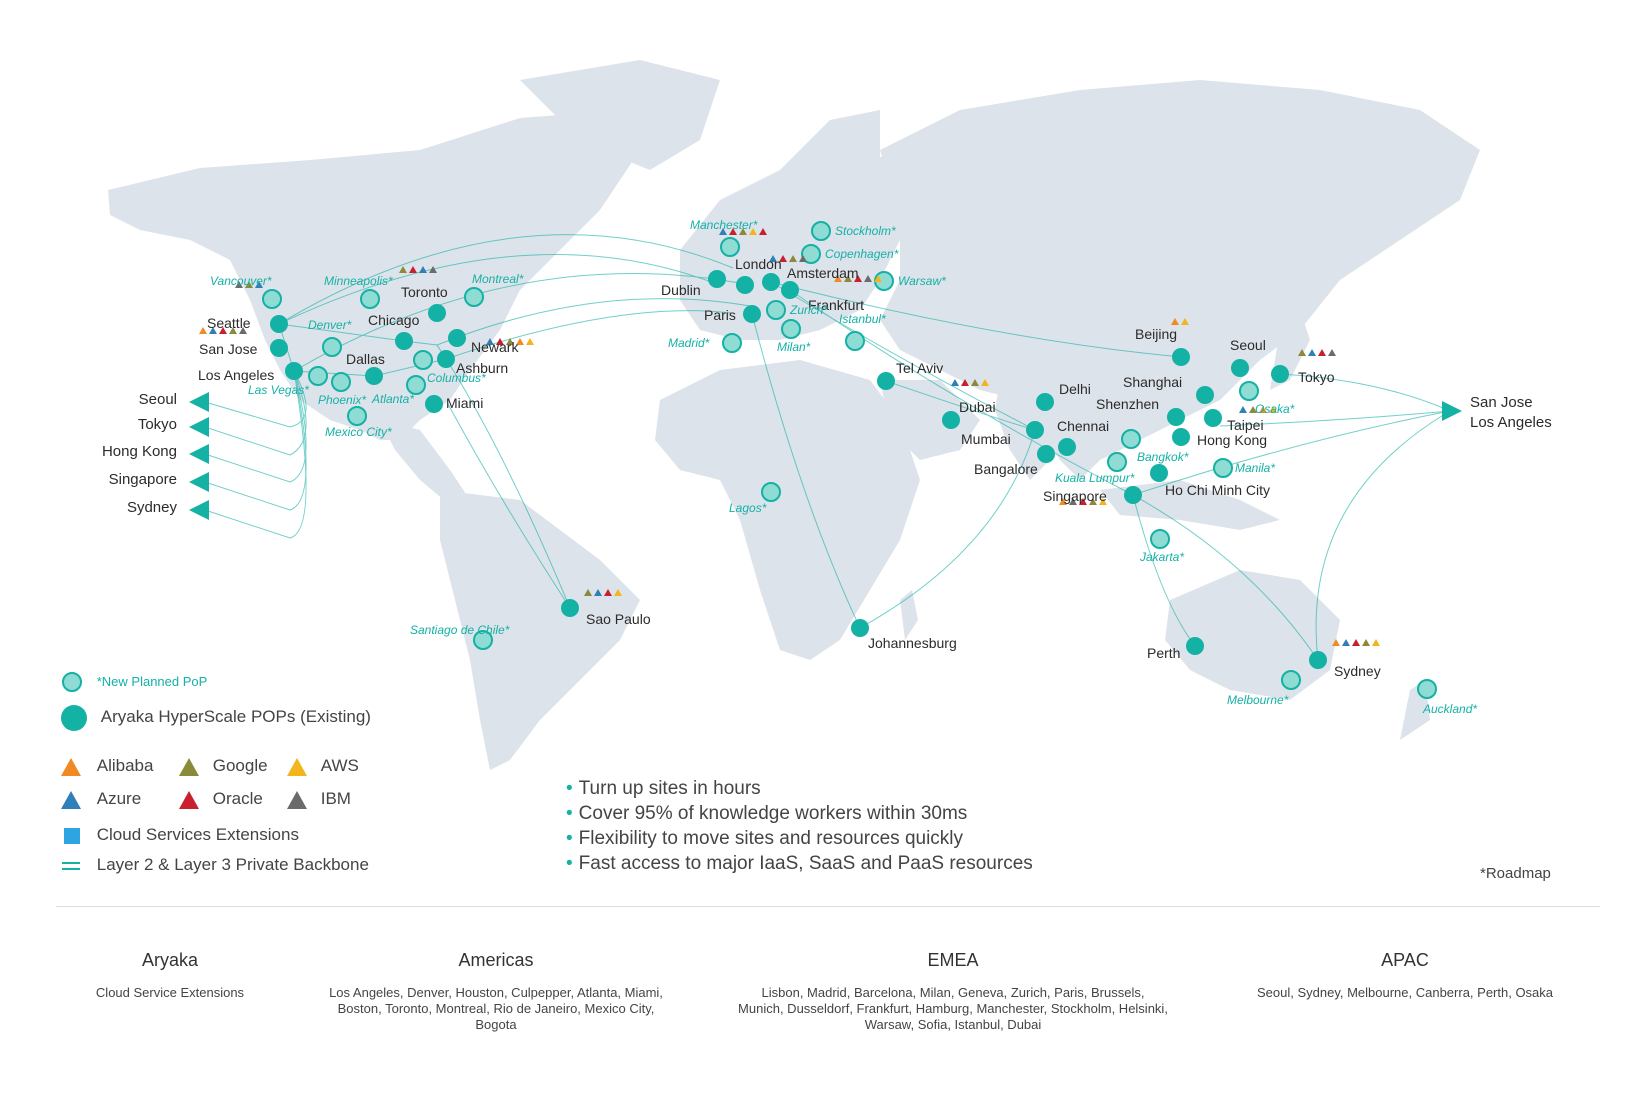 This screenshot has width=1652, height=1100. Describe the element at coordinates (404, 341) in the screenshot. I see `pop-chicago` at that location.